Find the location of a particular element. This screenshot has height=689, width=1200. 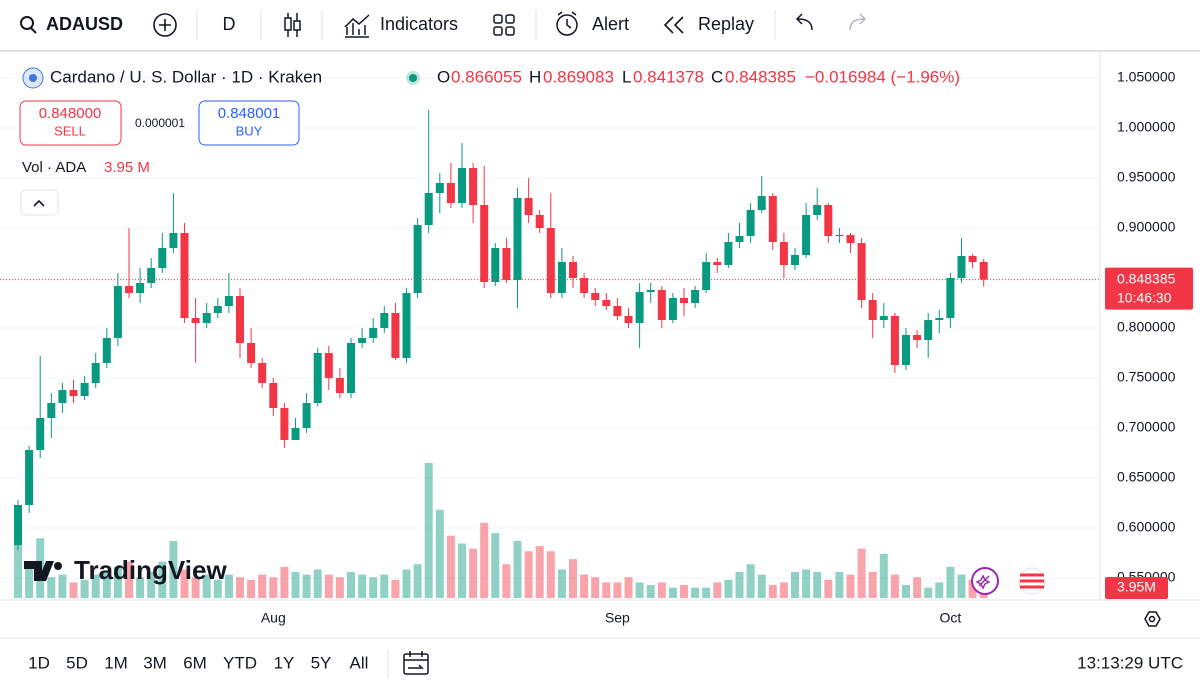

add-symbol is located at coordinates (165, 25).